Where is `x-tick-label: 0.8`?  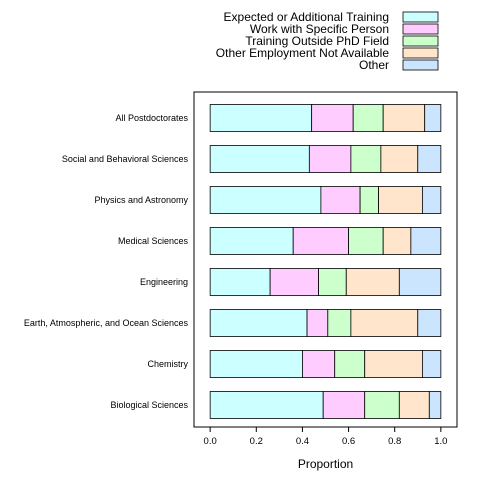 x-tick-label: 0.8 is located at coordinates (394, 441).